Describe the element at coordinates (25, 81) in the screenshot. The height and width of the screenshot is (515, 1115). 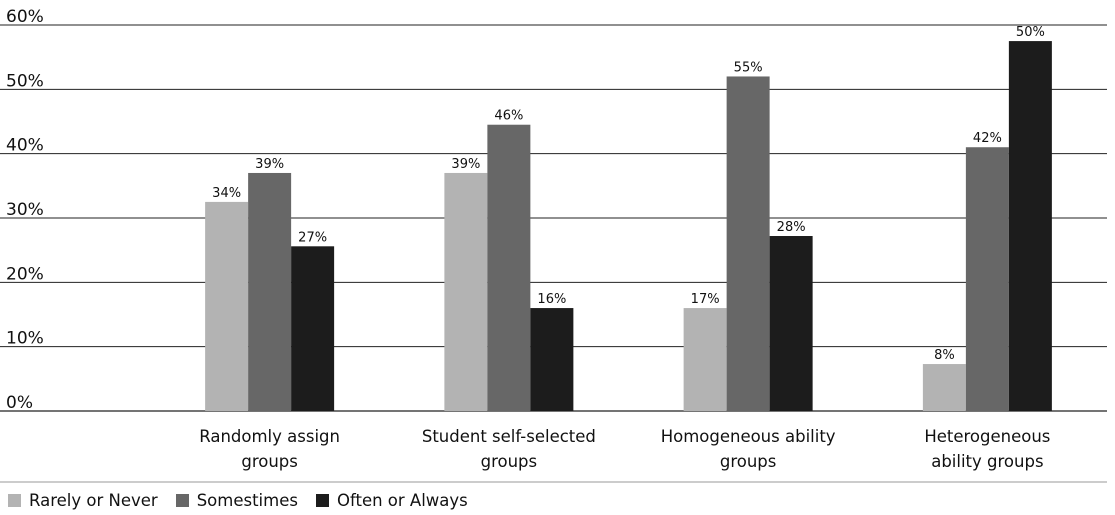
I see `y-tick-label: 50%` at that location.